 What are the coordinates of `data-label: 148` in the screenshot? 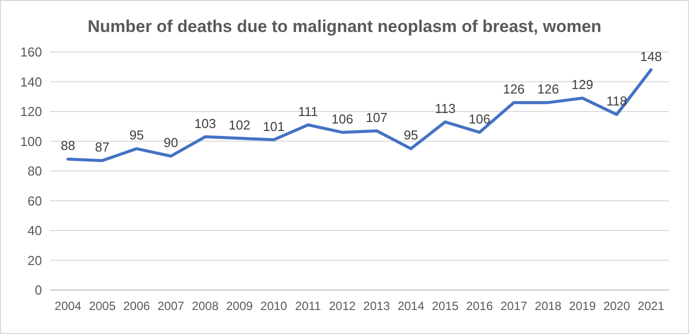 It's located at (651, 56).